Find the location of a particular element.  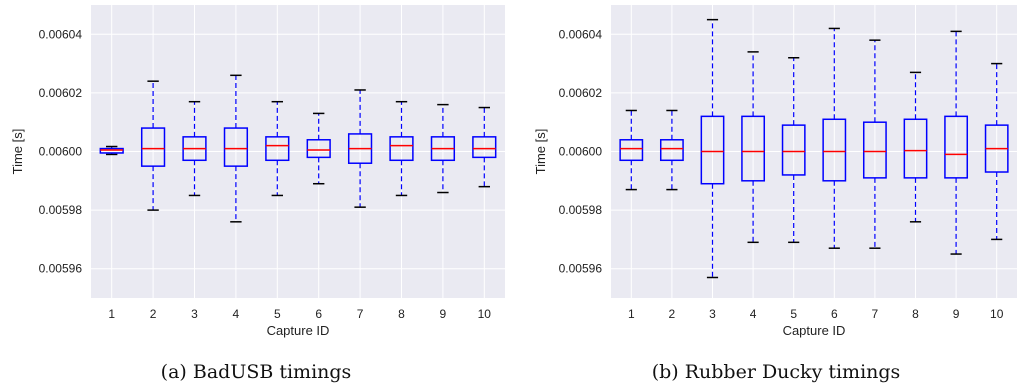

panel-b-xtick-label: 3 is located at coordinates (712, 314).